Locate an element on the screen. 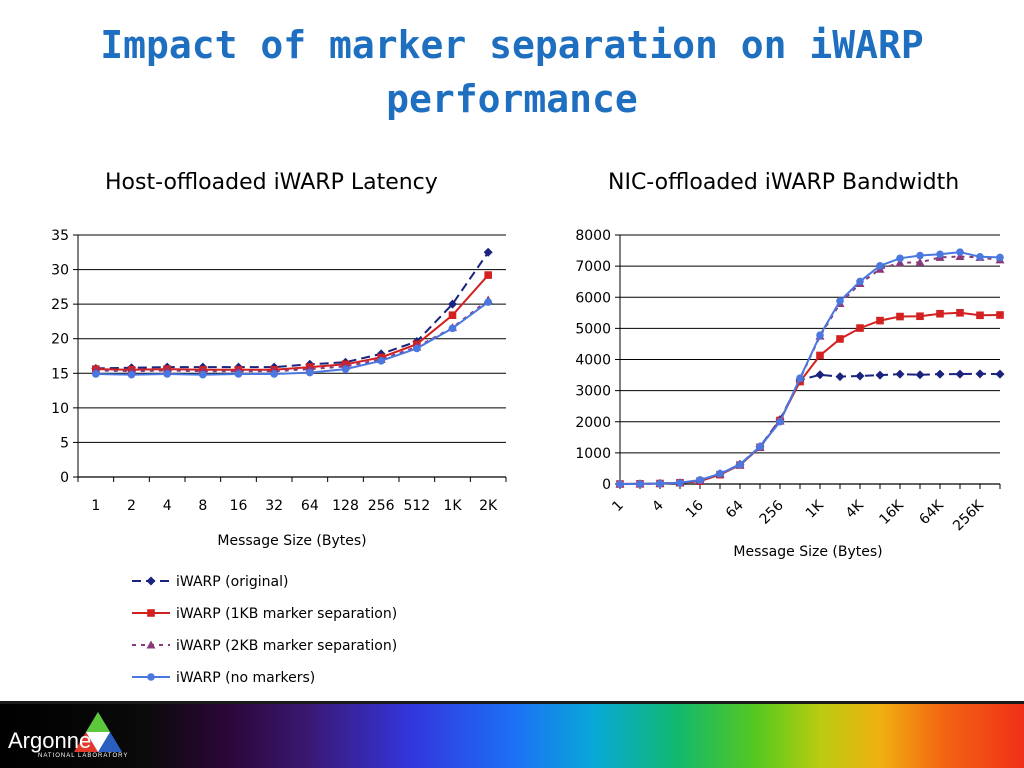 The width and height of the screenshot is (1024, 768). chart1-x-tick-label: 4K is located at coordinates (855, 509).